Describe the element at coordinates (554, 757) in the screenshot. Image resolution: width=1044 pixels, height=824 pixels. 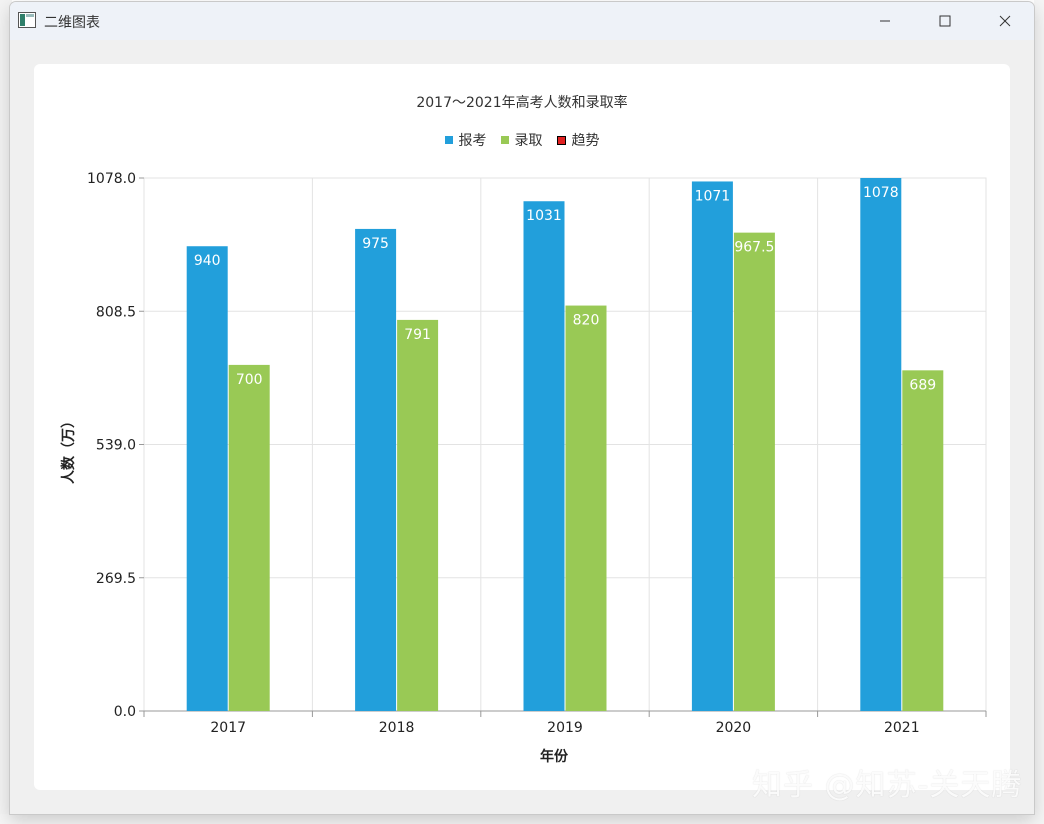
I see `x-axis-label: 年份` at that location.